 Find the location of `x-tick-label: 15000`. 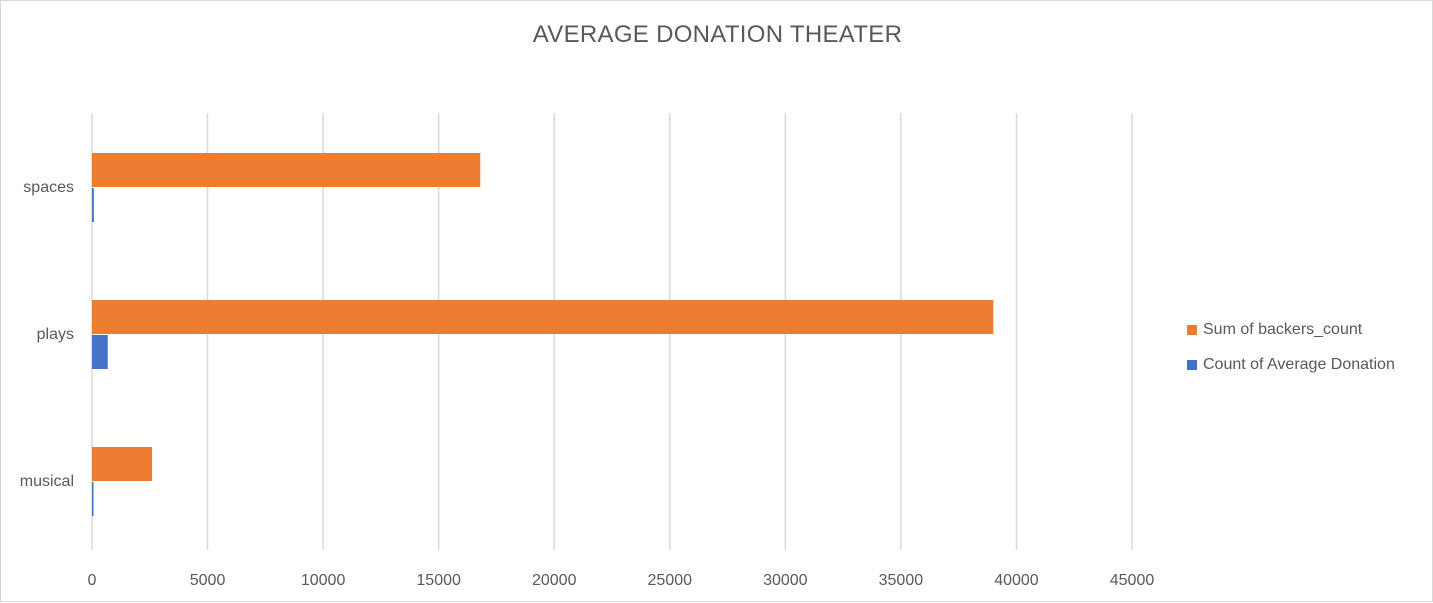

x-tick-label: 15000 is located at coordinates (438, 580).